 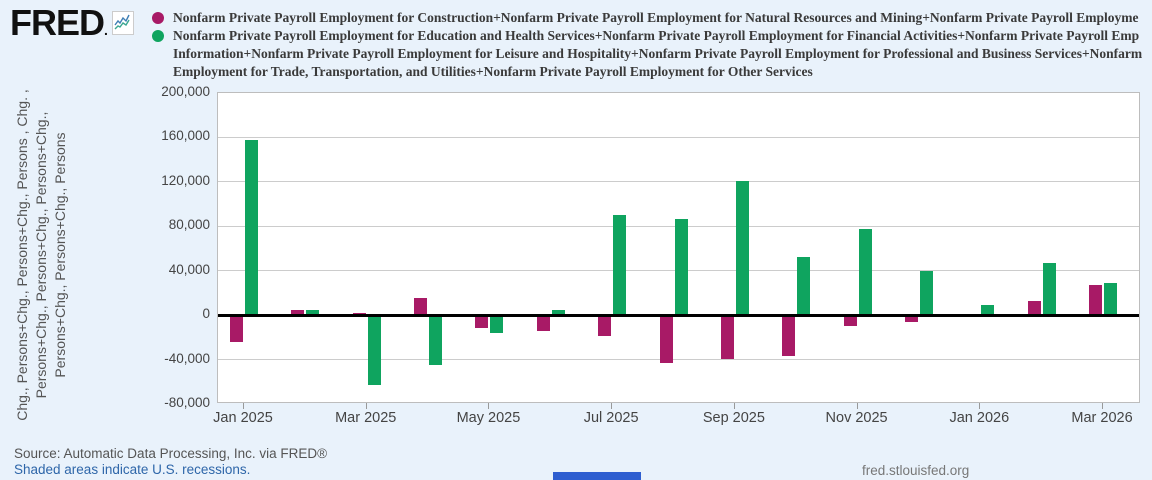 What do you see at coordinates (206, 314) in the screenshot?
I see `y-tick-label: 0` at bounding box center [206, 314].